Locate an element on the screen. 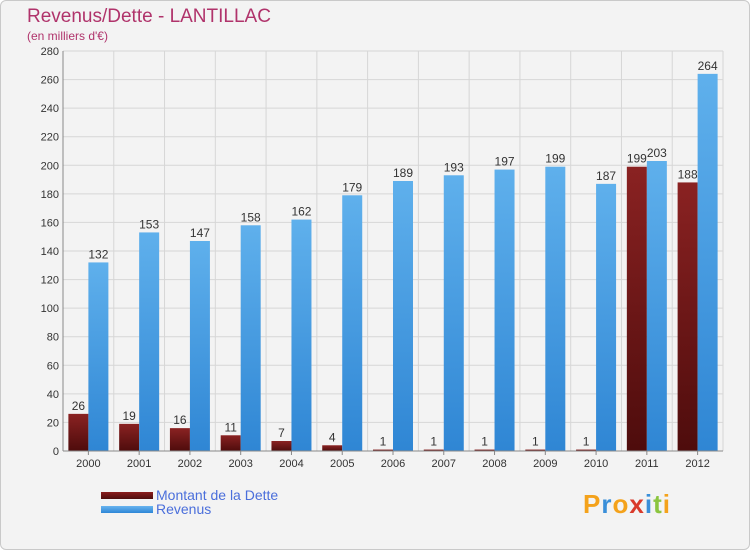 This screenshot has width=750, height=550. legend-item-dette: Montant de la Dette is located at coordinates (189, 495).